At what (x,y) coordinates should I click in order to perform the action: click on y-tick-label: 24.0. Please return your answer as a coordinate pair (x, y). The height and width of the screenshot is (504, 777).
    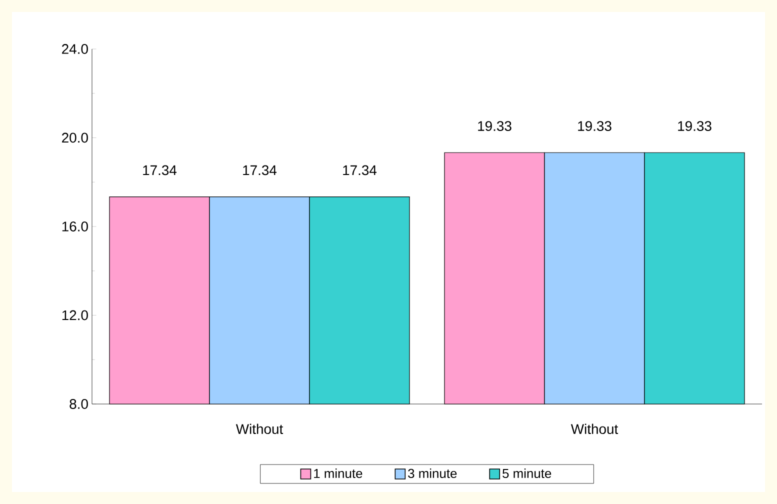
    Looking at the image, I should click on (75, 49).